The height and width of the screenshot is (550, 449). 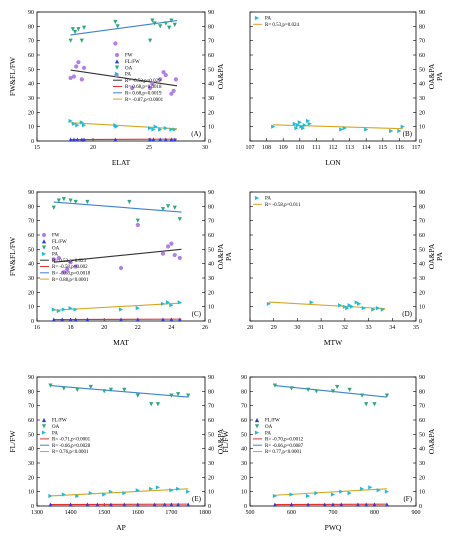 I want to click on y-tick-label-left: 0, so click(x=245, y=507).